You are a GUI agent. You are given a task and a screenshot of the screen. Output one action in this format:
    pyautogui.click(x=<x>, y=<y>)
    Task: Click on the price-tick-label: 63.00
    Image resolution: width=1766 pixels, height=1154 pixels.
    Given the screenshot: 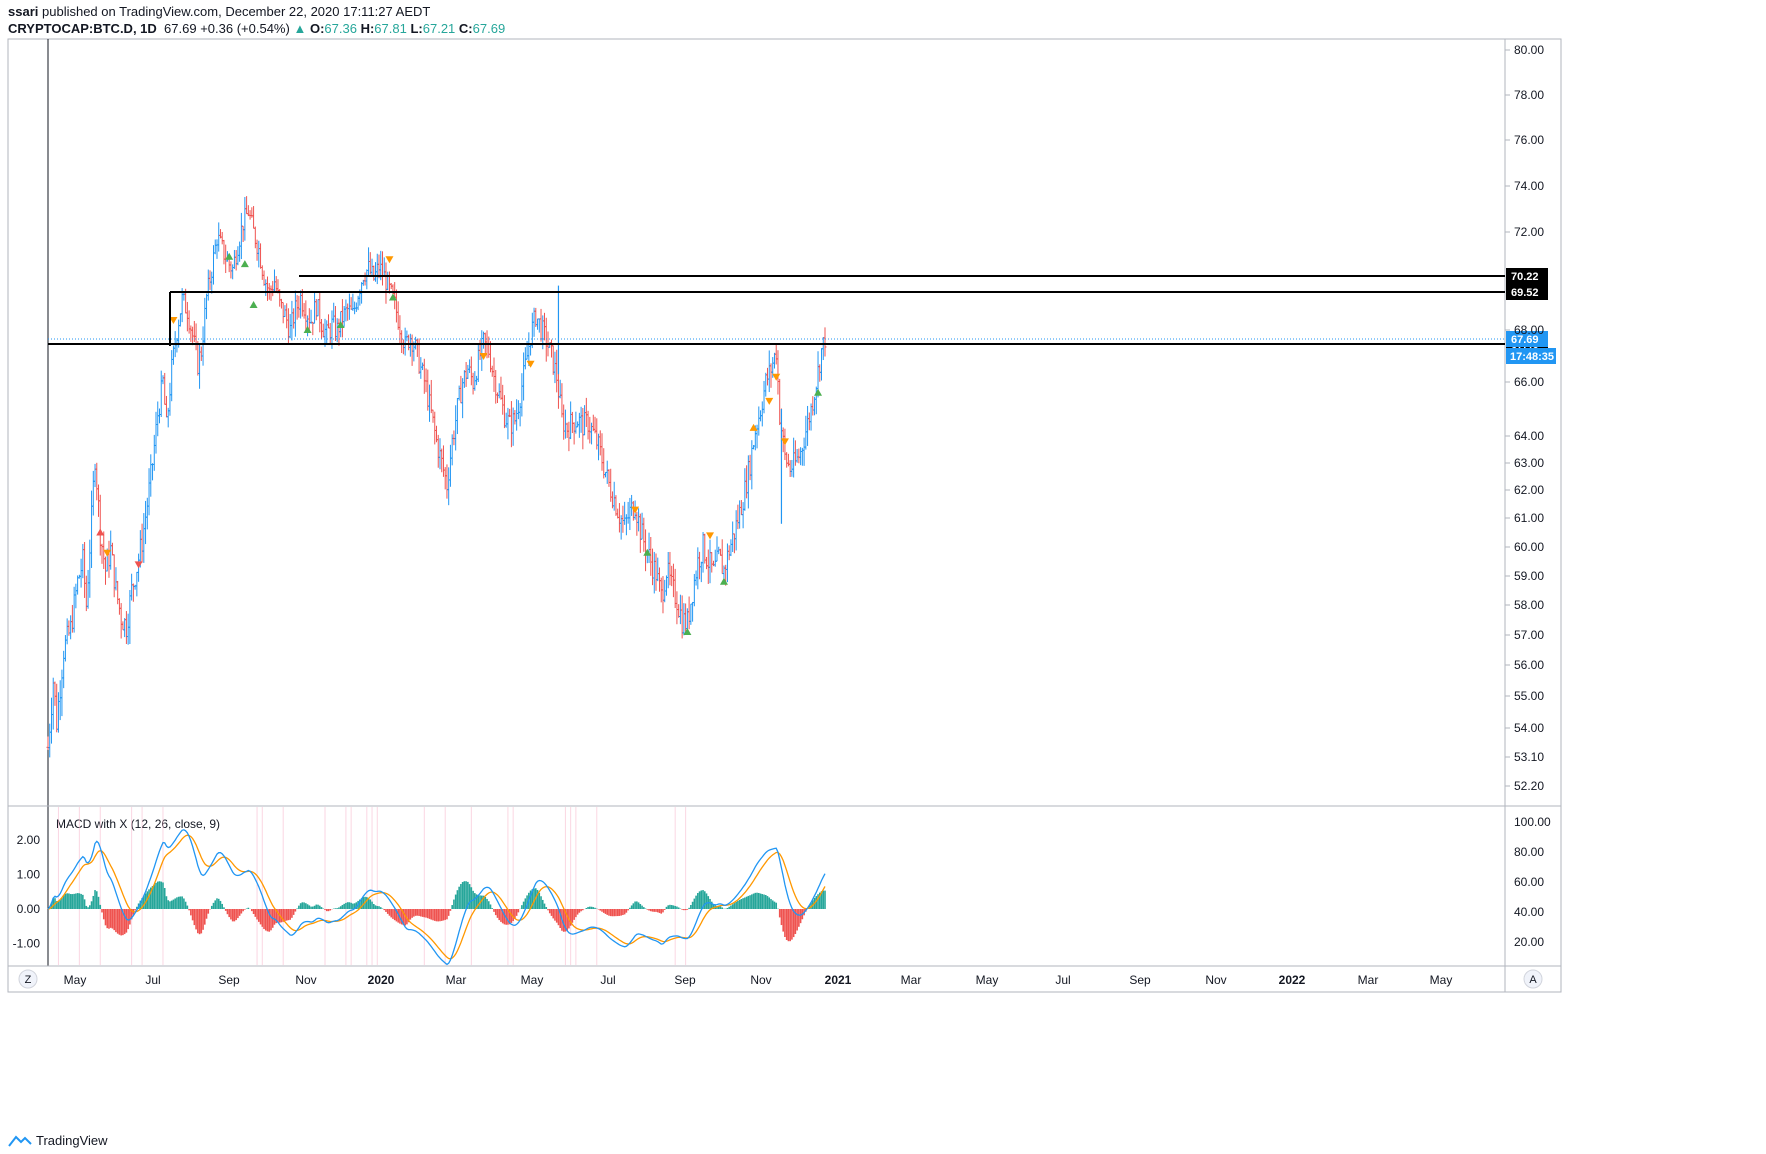 What is the action you would take?
    pyautogui.click(x=1529, y=463)
    